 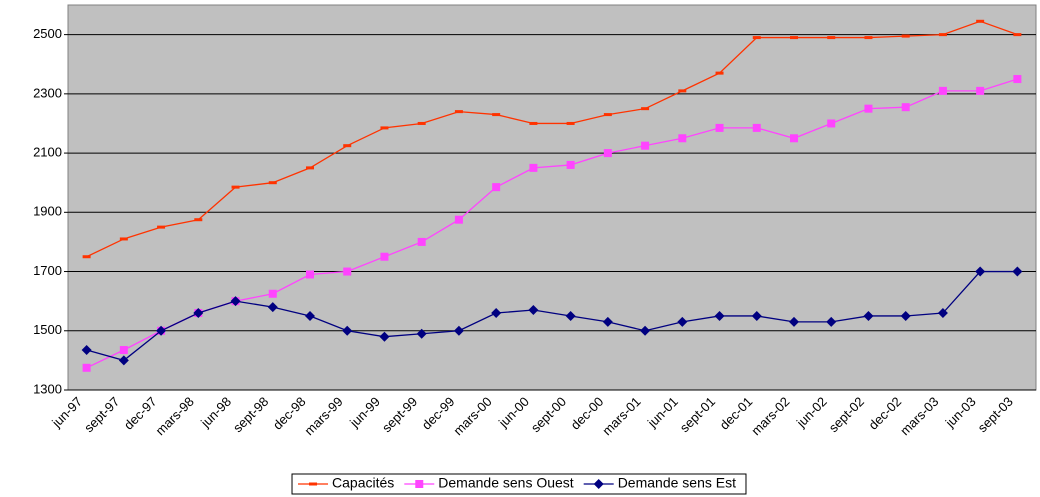 I want to click on x-tick-label: mars-98, so click(x=175, y=416).